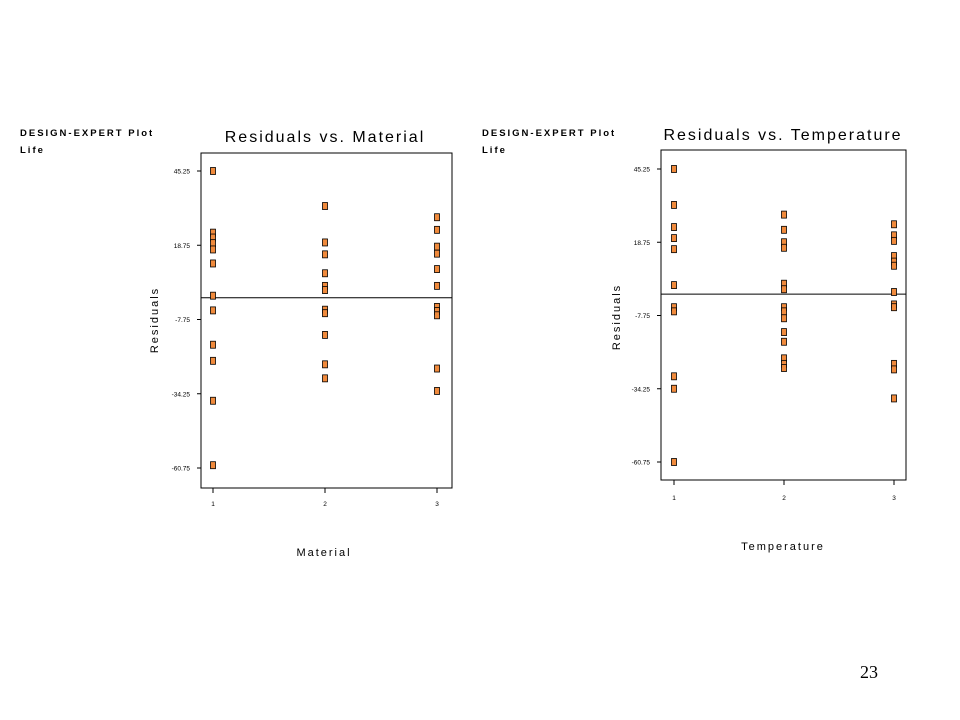 Image resolution: width=960 pixels, height=720 pixels. I want to click on chart-2-app-label: DESIGN-EXPERT Plot, so click(549, 133).